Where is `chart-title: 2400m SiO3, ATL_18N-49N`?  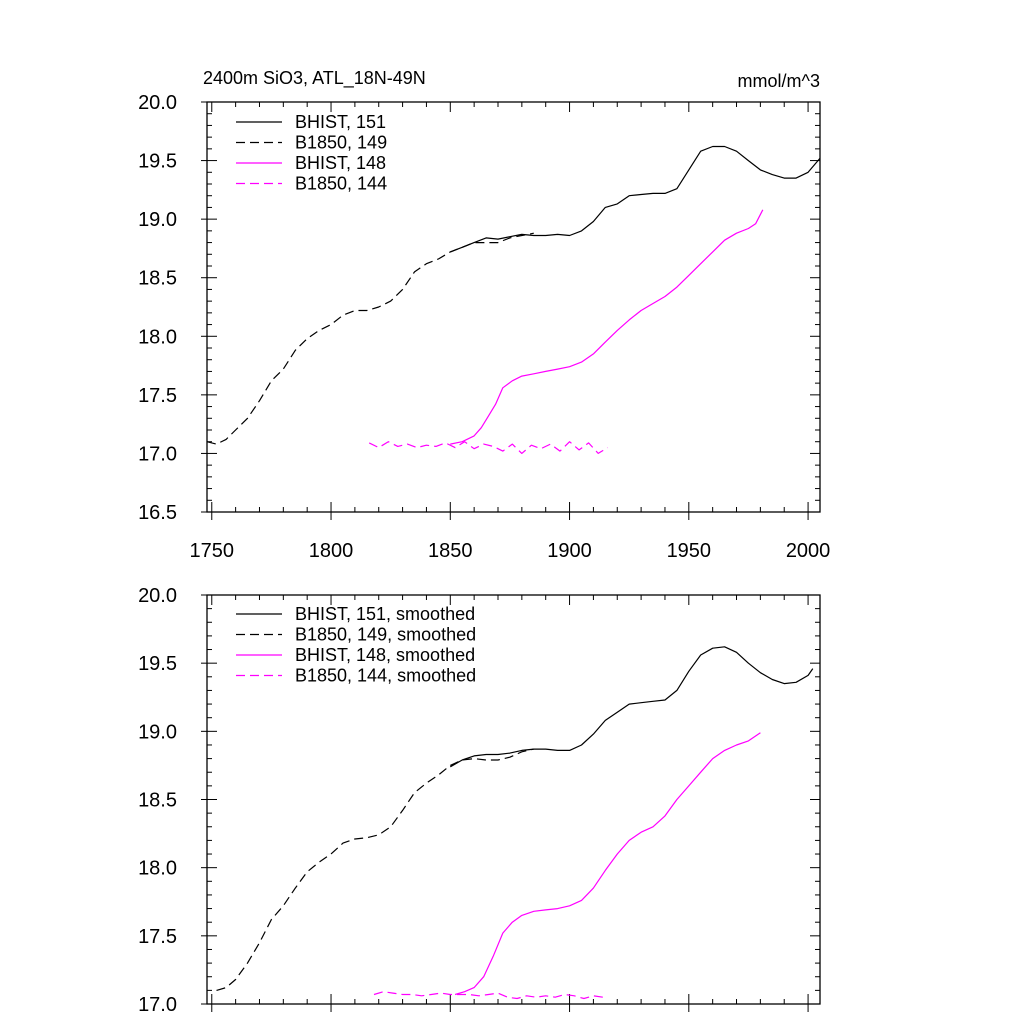
chart-title: 2400m SiO3, ATL_18N-49N is located at coordinates (314, 78).